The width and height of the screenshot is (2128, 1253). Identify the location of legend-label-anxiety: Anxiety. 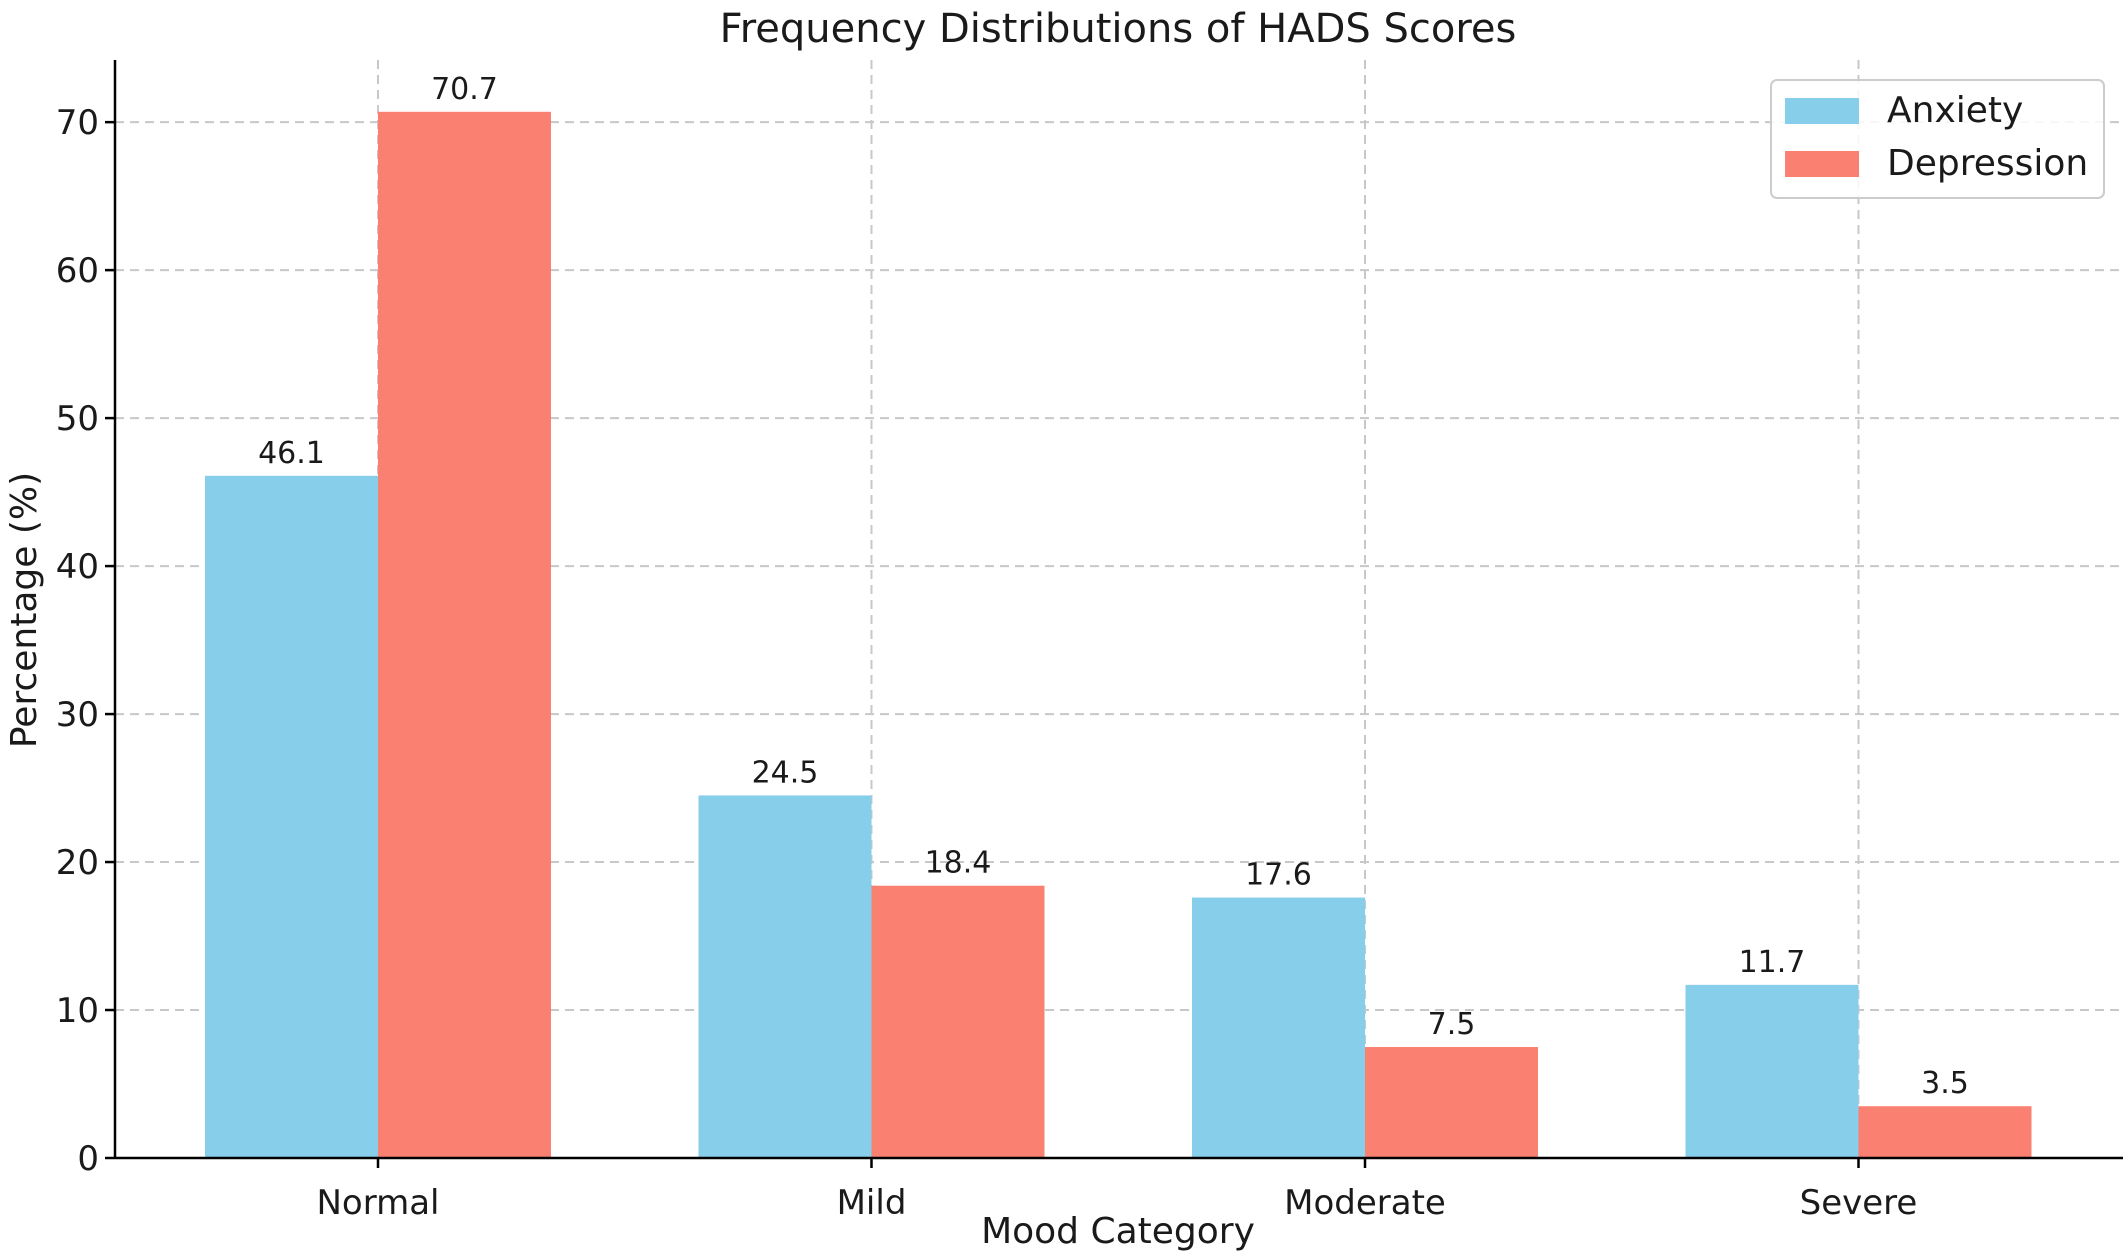
(1955, 110).